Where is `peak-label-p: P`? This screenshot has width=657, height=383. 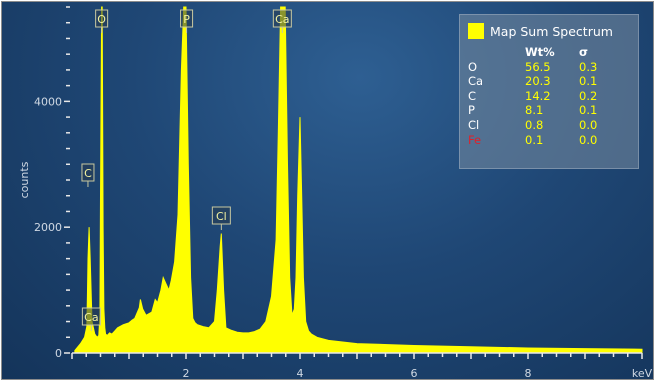 peak-label-p: P is located at coordinates (187, 21).